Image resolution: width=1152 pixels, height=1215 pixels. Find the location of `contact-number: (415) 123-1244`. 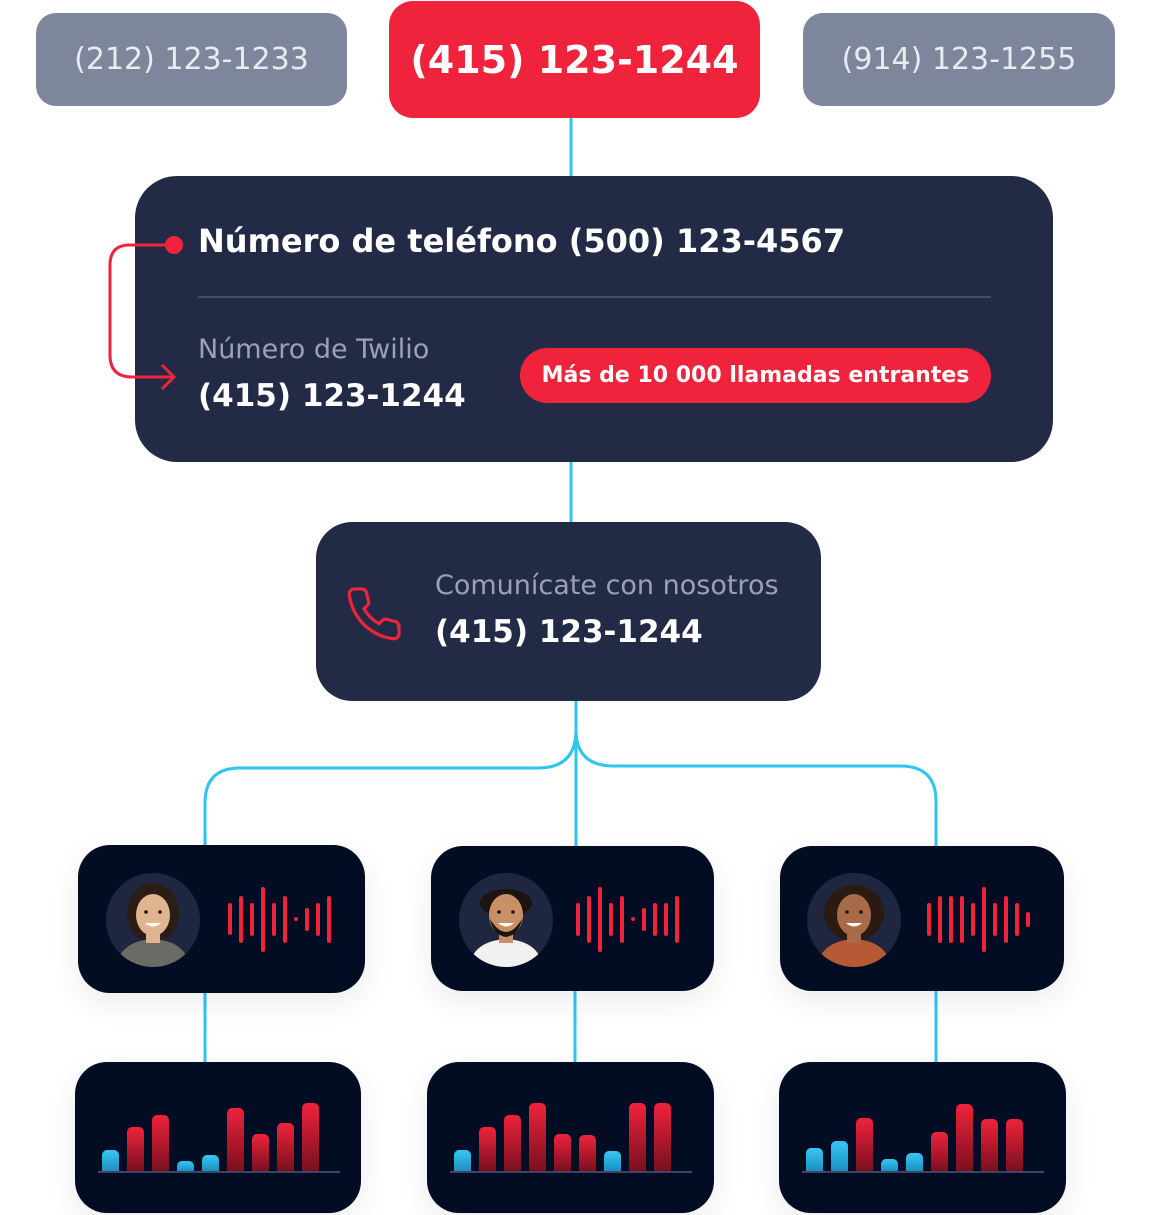

contact-number: (415) 123-1244 is located at coordinates (569, 632).